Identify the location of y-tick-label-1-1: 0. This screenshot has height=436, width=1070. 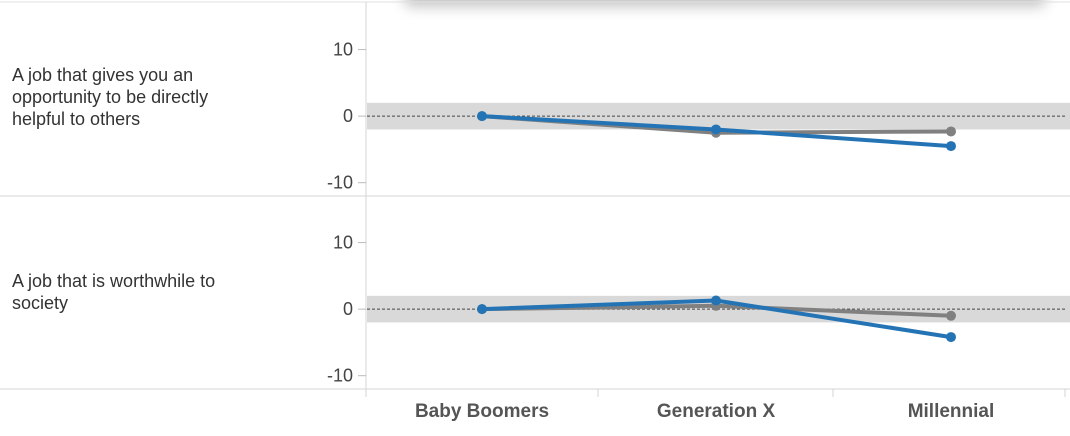
(348, 309).